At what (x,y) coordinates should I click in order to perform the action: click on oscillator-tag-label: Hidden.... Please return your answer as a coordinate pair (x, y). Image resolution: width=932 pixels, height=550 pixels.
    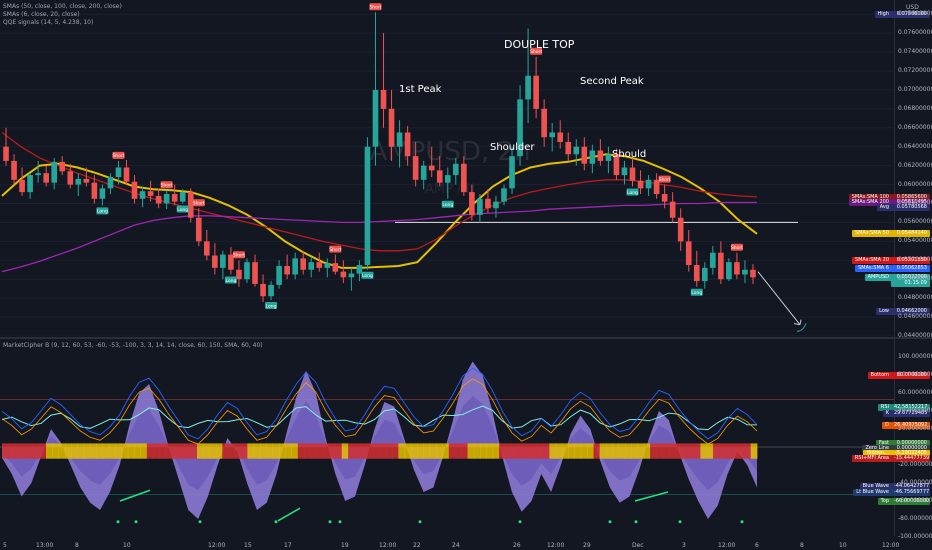
    Looking at the image, I should click on (877, 453).